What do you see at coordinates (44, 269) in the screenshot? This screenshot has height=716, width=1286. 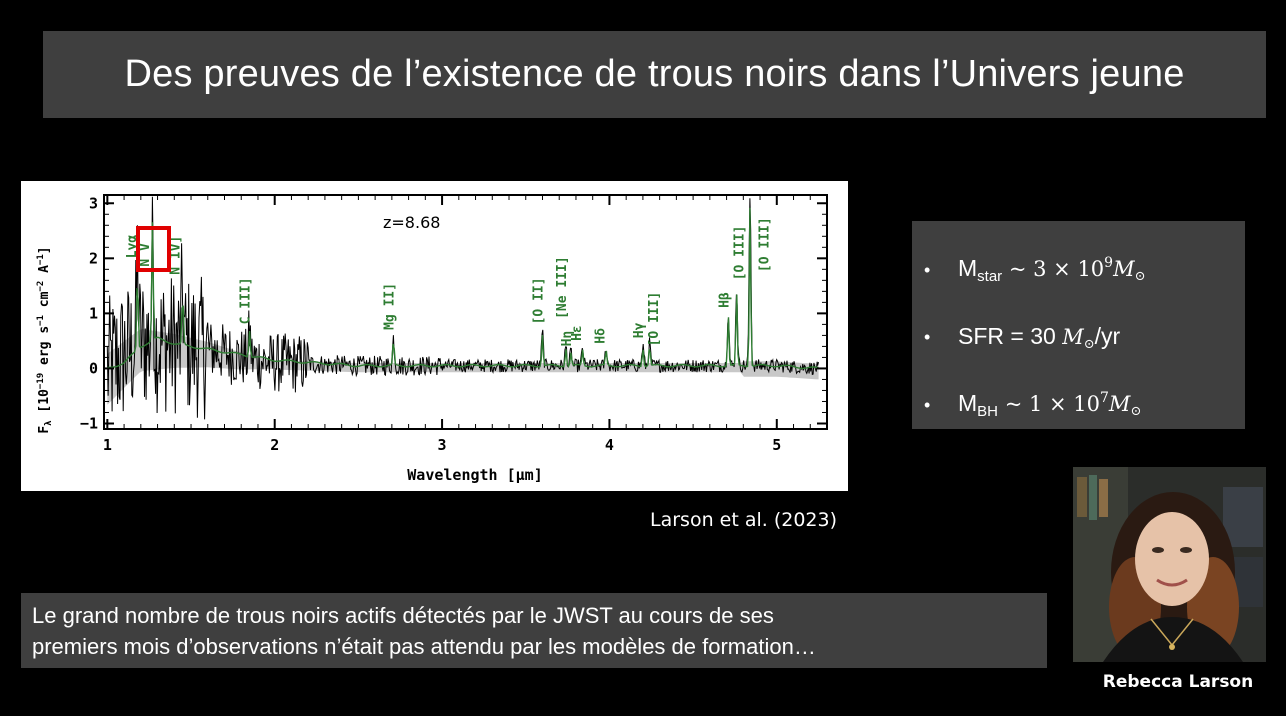 I see `ylabel-A: A` at bounding box center [44, 269].